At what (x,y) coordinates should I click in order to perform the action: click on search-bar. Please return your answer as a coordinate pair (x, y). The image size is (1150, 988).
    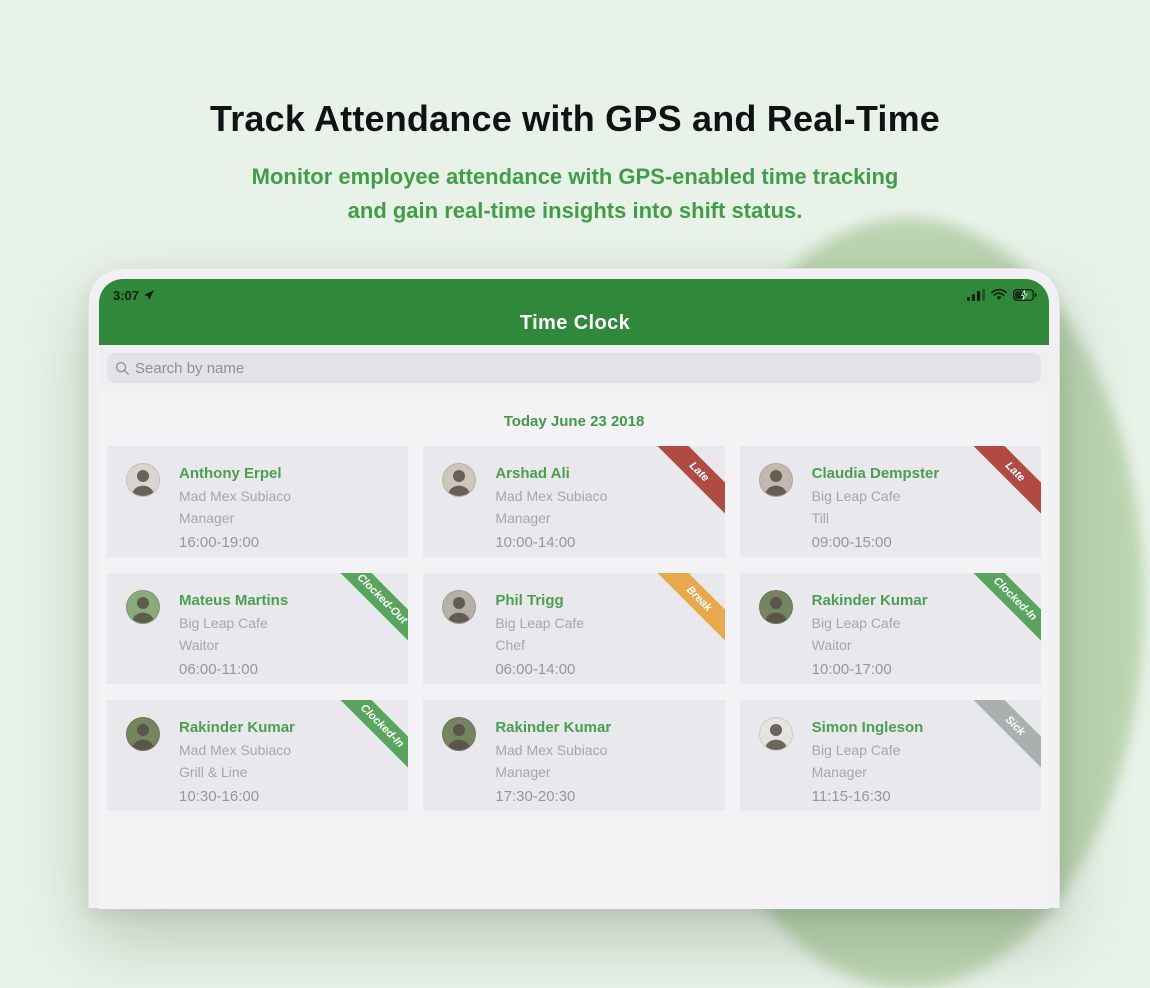
    Looking at the image, I should click on (574, 368).